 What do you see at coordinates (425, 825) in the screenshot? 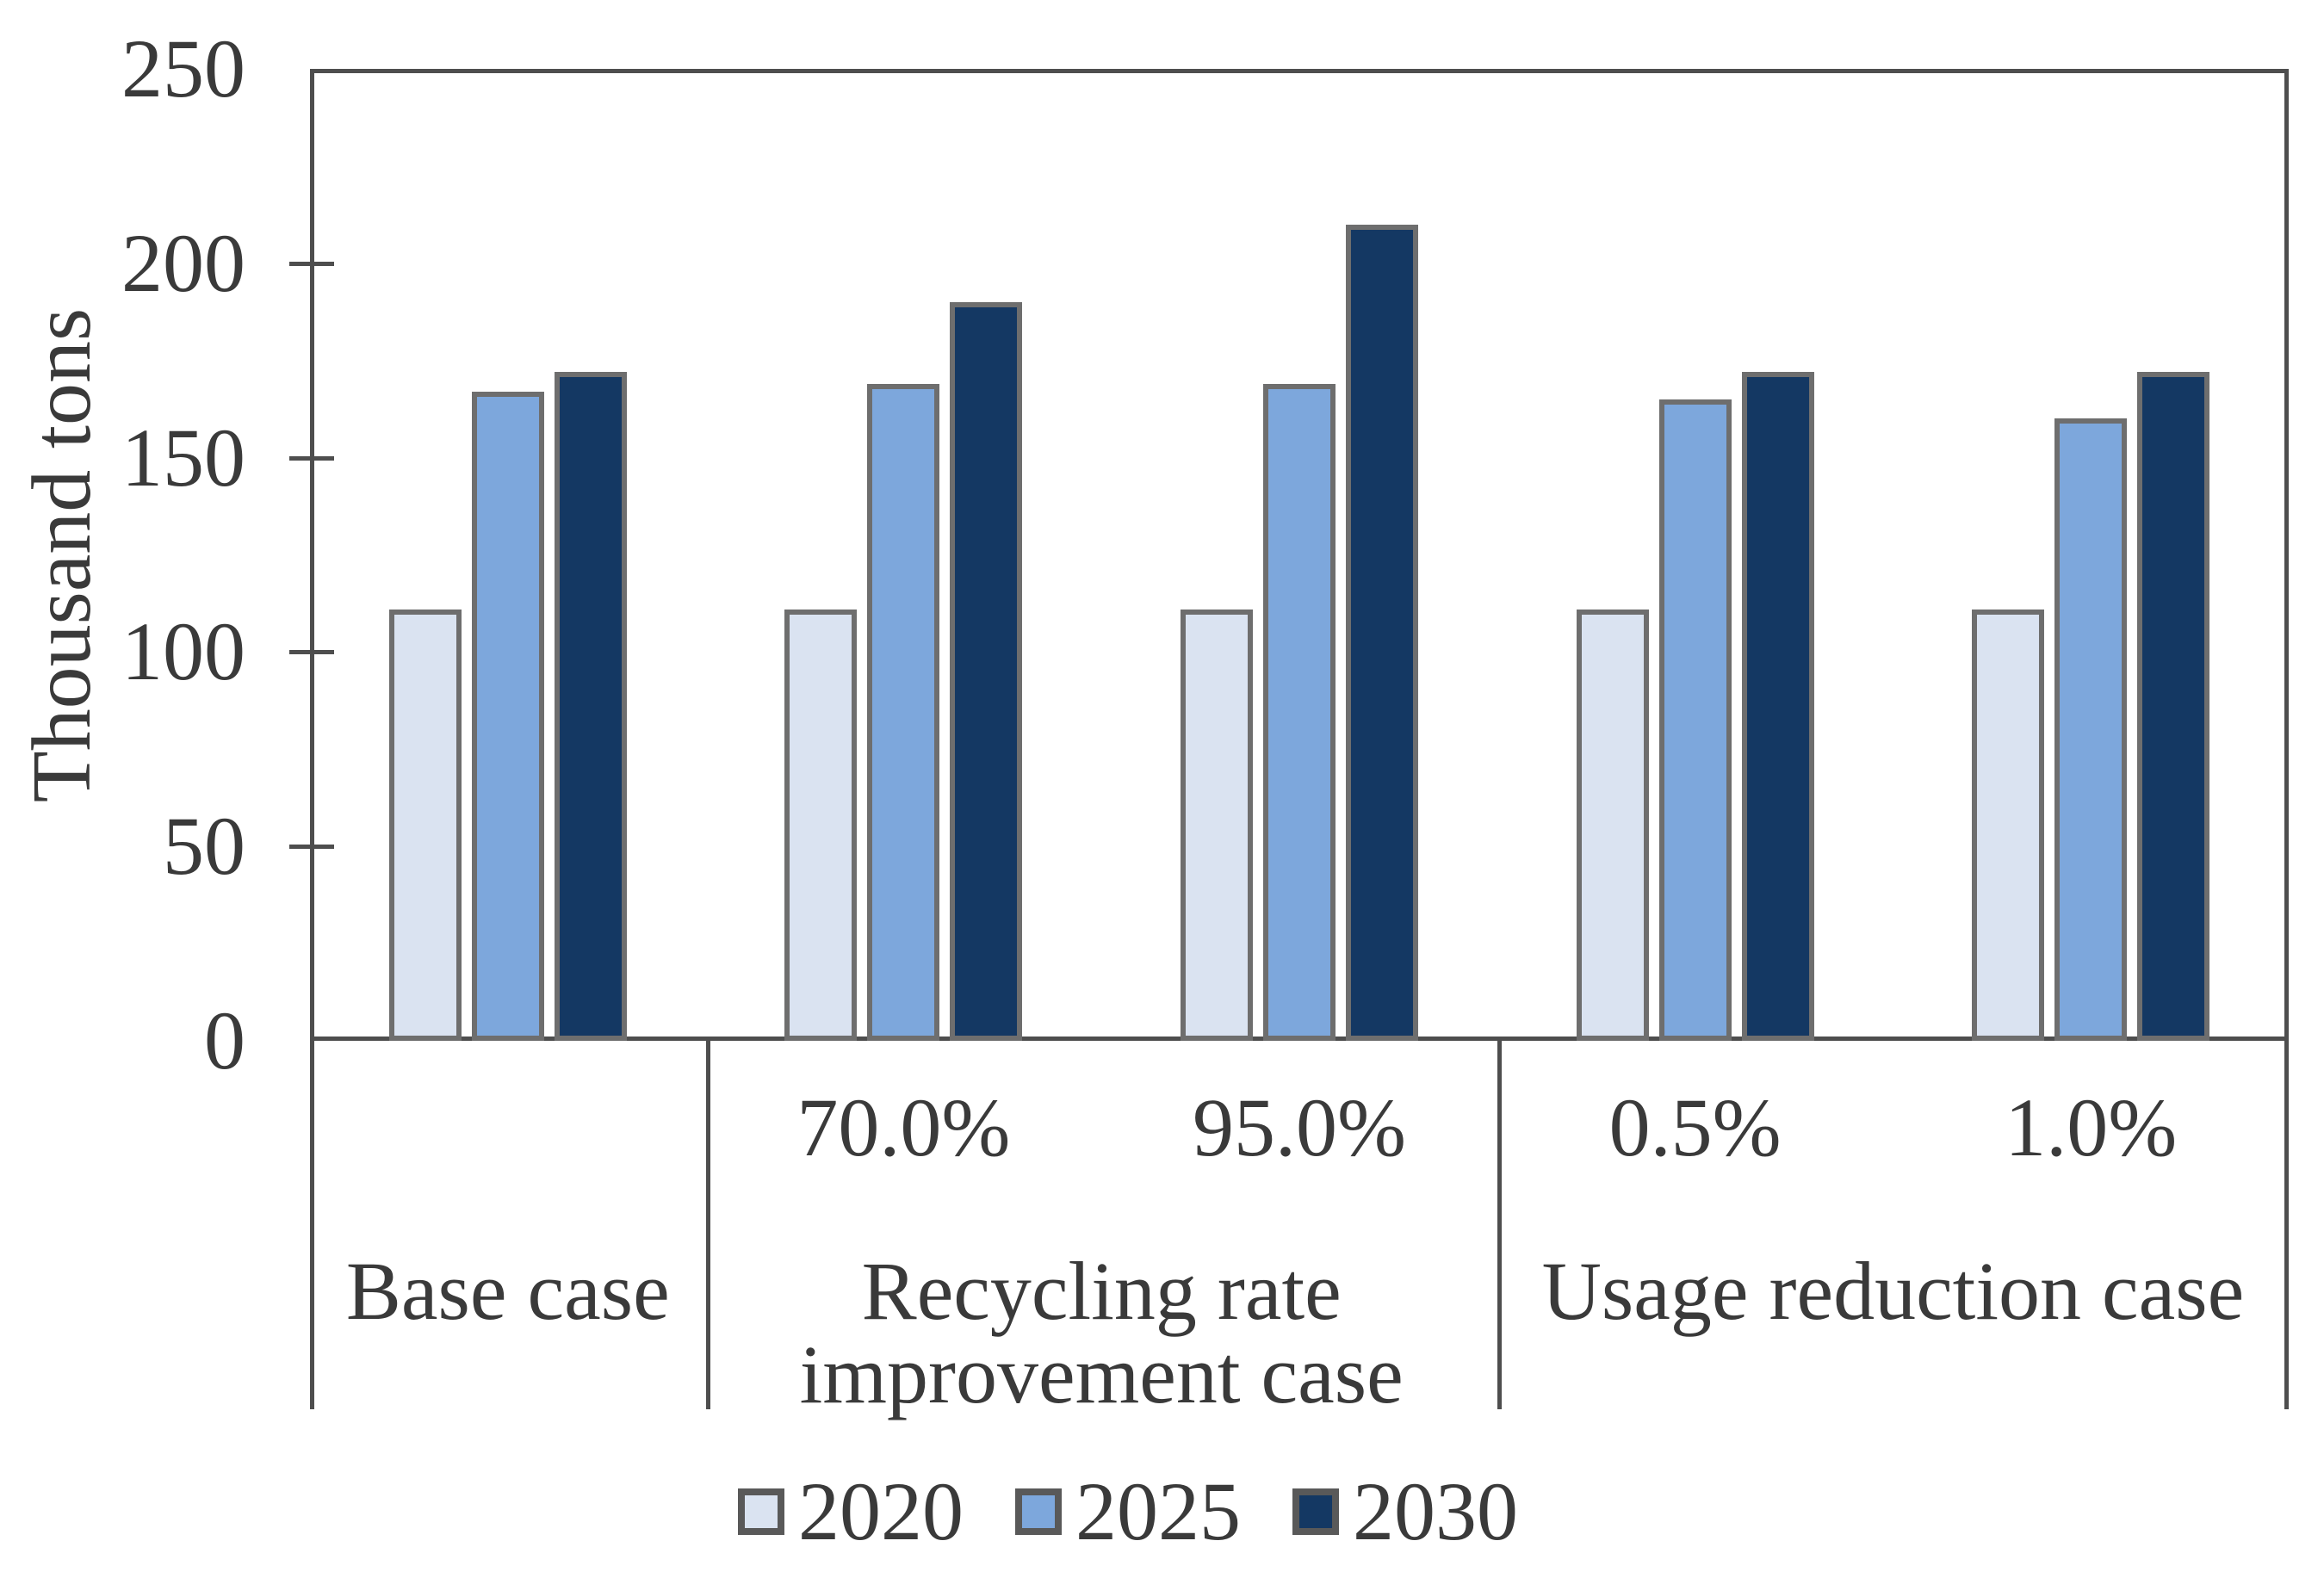
I see `bar-2020-slot1` at bounding box center [425, 825].